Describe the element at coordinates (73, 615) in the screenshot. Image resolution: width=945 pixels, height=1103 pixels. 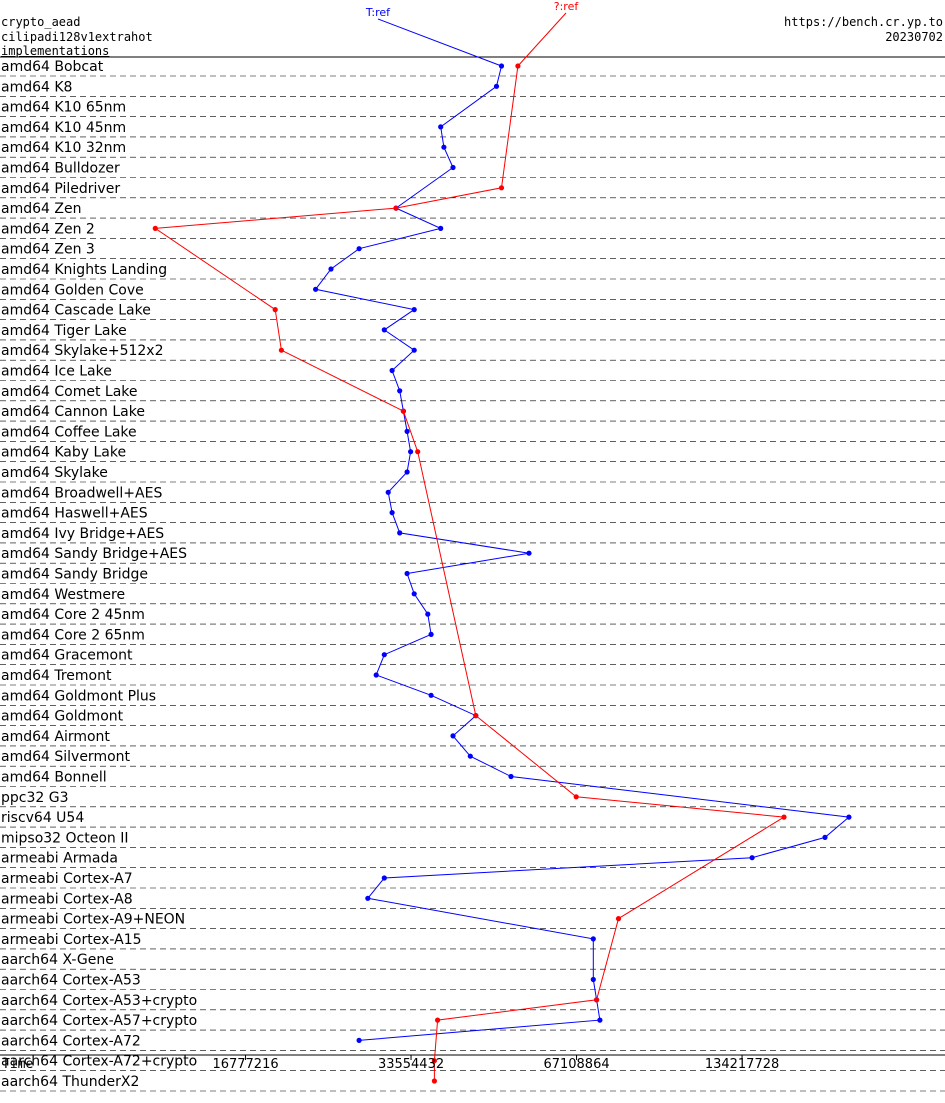
I see `row-label: amd64 Core 2 45nm` at that location.